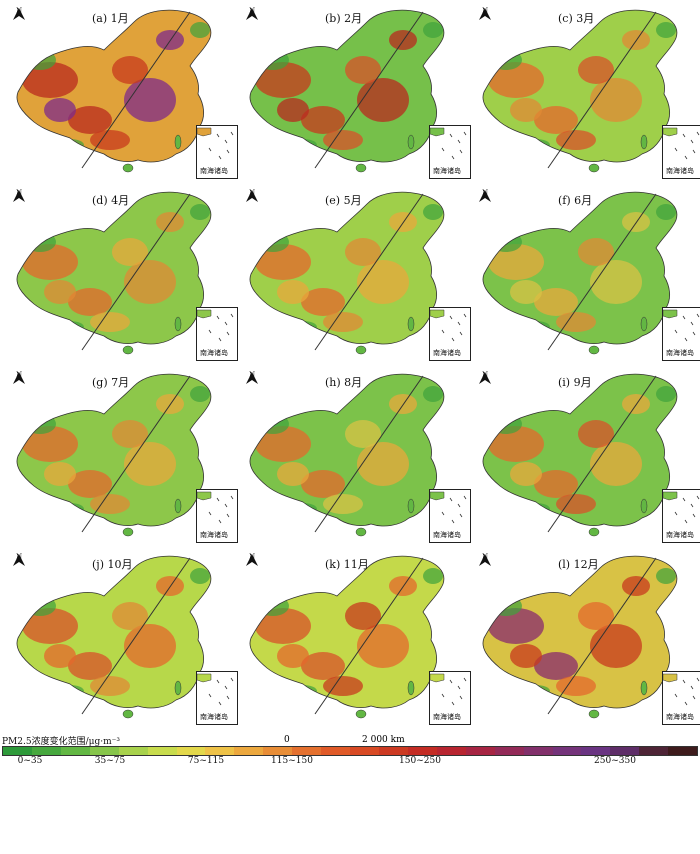  I want to click on legend-title: PM2.5浓度变化范围/μg·m⁻³, so click(61, 742).